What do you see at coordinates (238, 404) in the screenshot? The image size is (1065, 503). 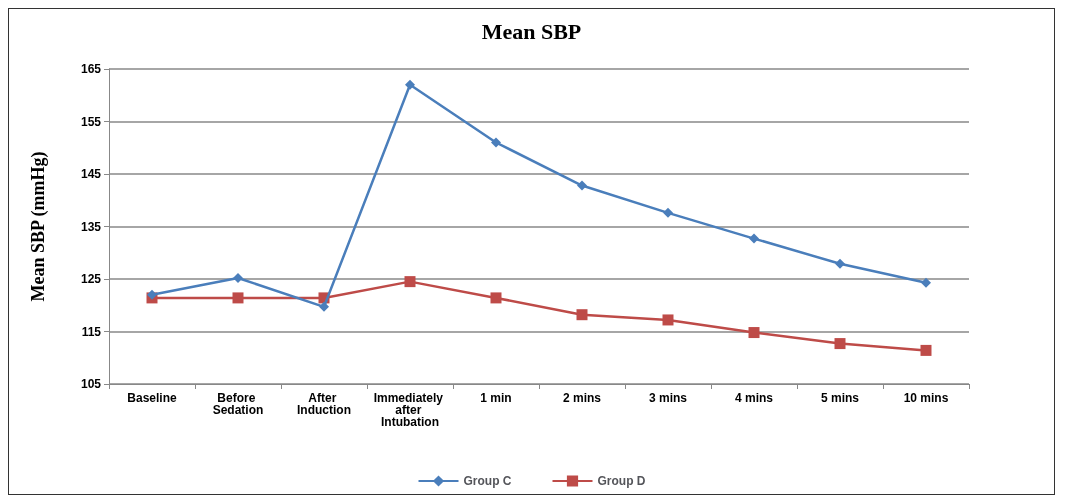 I see `x-tick-label: Before Sedation` at bounding box center [238, 404].